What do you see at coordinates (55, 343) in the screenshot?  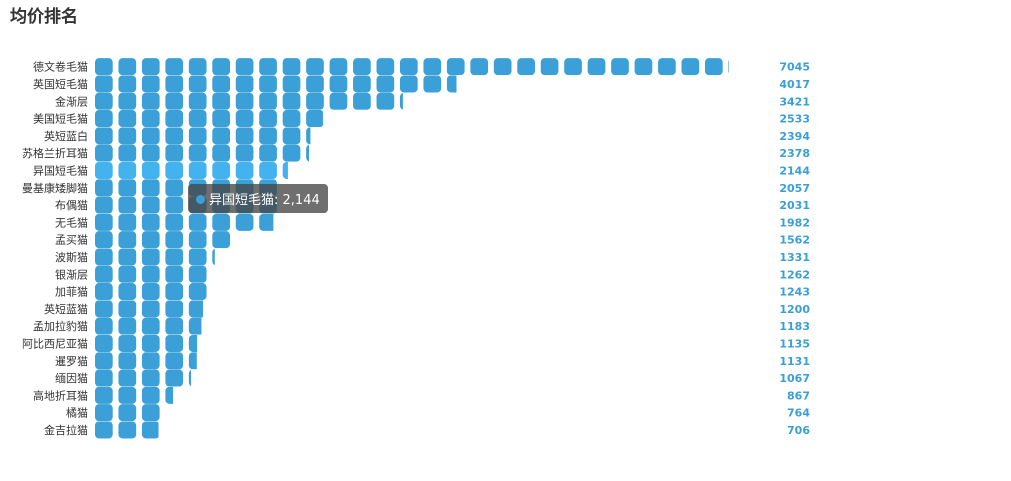 I see `category-label: 阿比西尼亚猫` at bounding box center [55, 343].